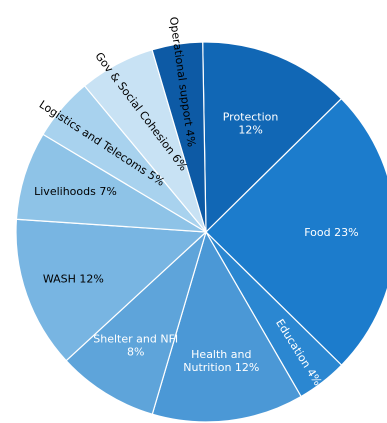 This screenshot has height=423, width=387. I want to click on pie-slice-label-line: Food 23%, so click(331, 232).